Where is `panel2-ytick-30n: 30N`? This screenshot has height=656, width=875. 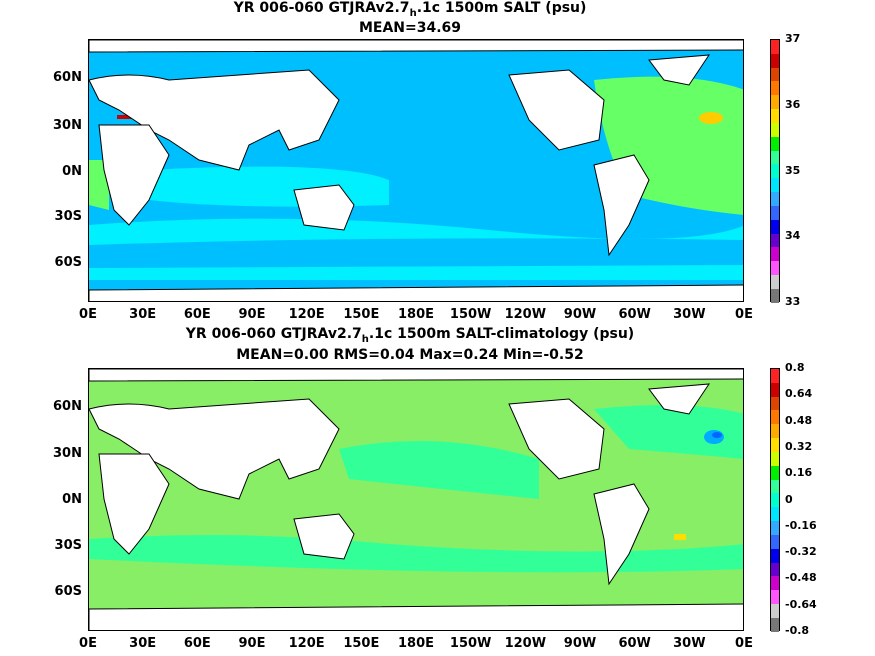
panel2-ytick-30n: 30N is located at coordinates (67, 453).